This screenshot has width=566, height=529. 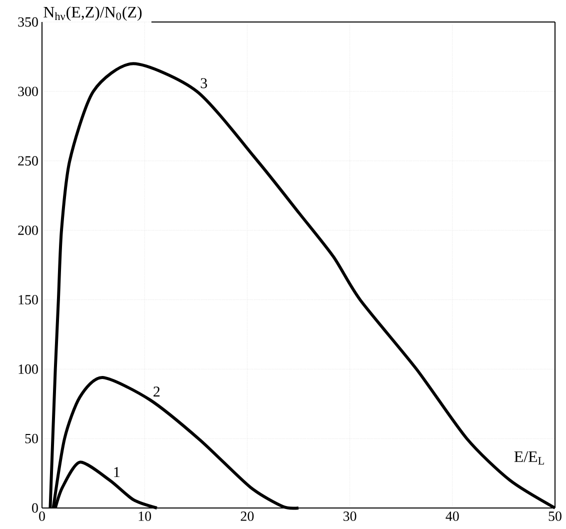 What do you see at coordinates (28, 369) in the screenshot?
I see `y-tick-label: 100` at bounding box center [28, 369].